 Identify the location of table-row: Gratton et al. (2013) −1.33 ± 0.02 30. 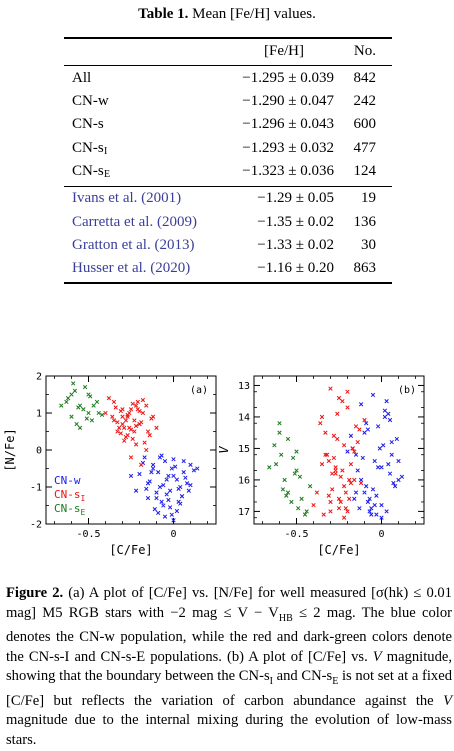
(228, 248).